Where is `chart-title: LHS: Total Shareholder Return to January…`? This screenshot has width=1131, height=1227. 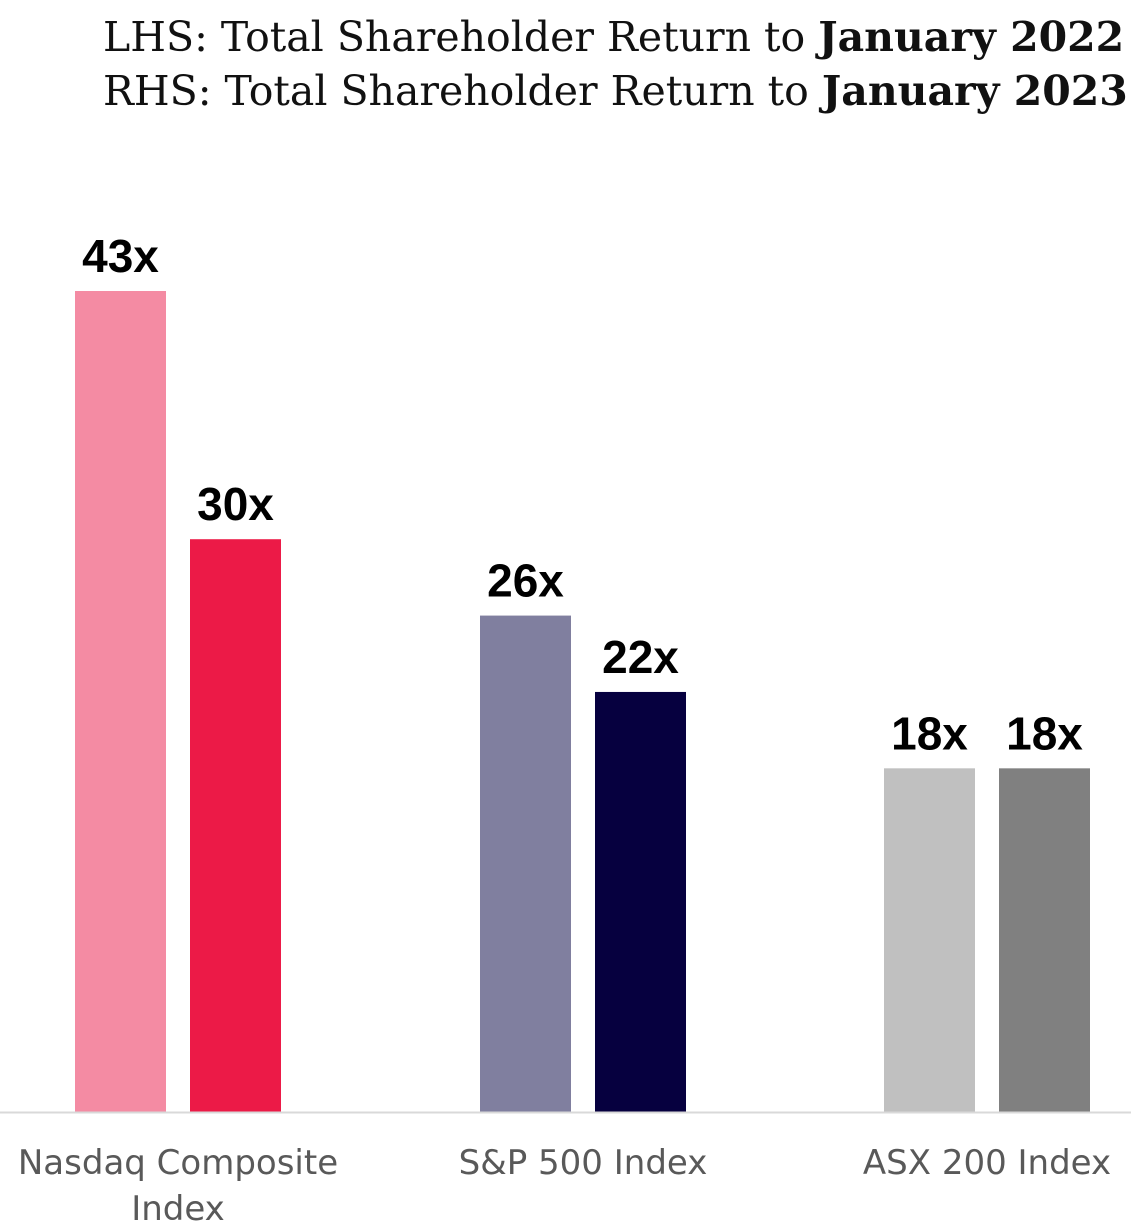
chart-title: LHS: Total Shareholder Return to January… is located at coordinates (615, 64).